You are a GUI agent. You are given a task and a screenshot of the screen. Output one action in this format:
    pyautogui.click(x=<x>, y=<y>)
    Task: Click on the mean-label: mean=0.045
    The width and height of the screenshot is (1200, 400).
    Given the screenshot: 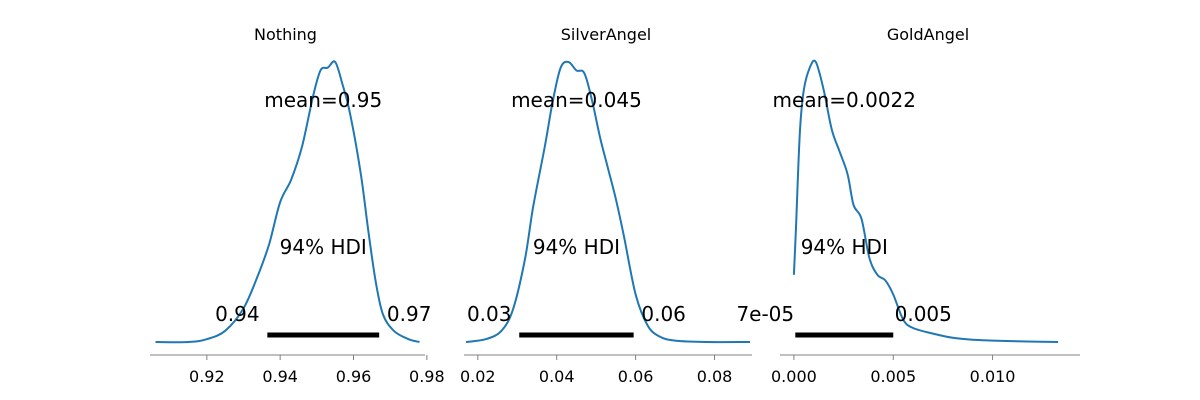 What is the action you would take?
    pyautogui.click(x=576, y=100)
    